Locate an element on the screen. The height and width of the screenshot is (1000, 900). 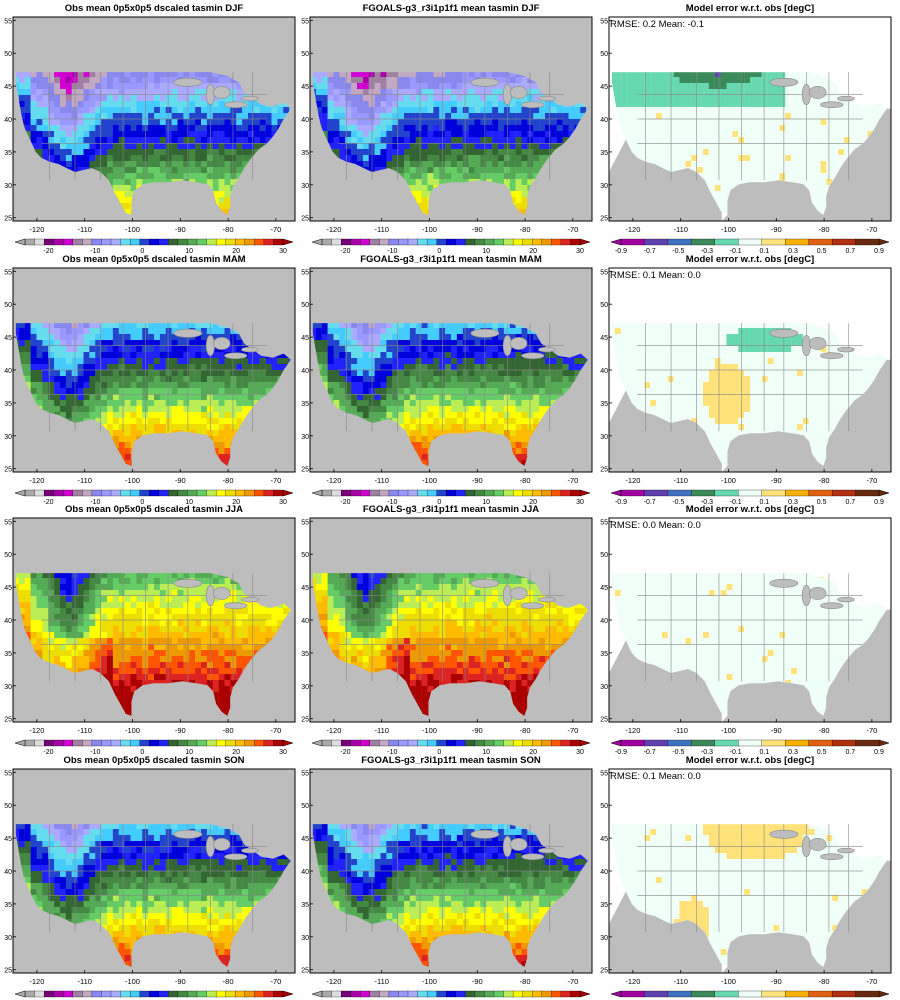
great-lake is located at coordinates (547, 98).